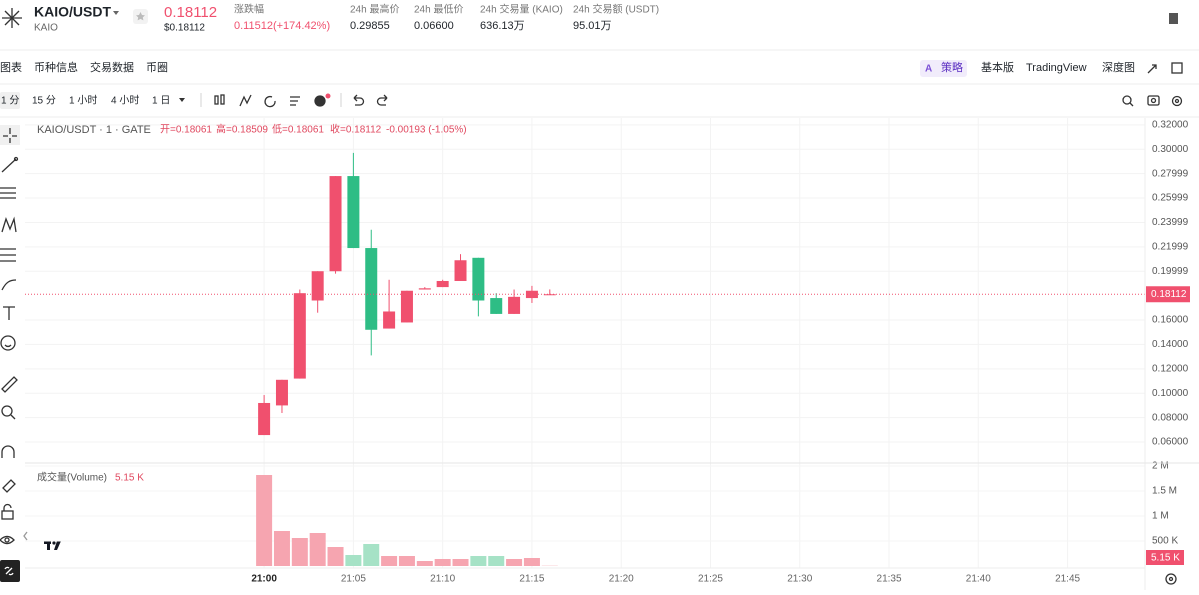 The width and height of the screenshot is (1199, 595). Describe the element at coordinates (112, 67) in the screenshot. I see `tab: 交易数据` at that location.